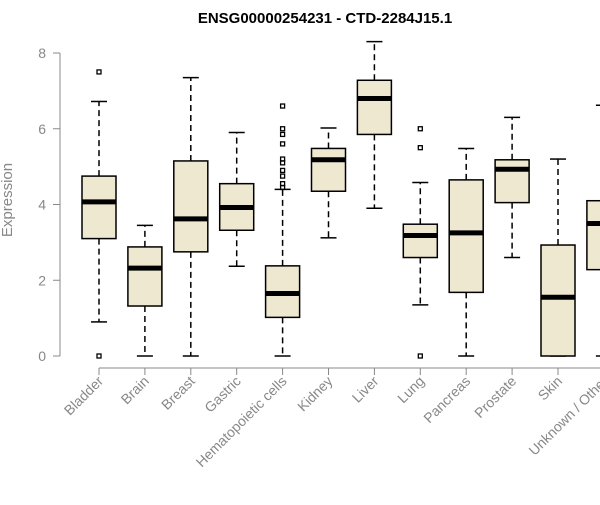 This screenshot has width=600, height=505. What do you see at coordinates (42, 205) in the screenshot?
I see `y-tick-label: 4` at bounding box center [42, 205].